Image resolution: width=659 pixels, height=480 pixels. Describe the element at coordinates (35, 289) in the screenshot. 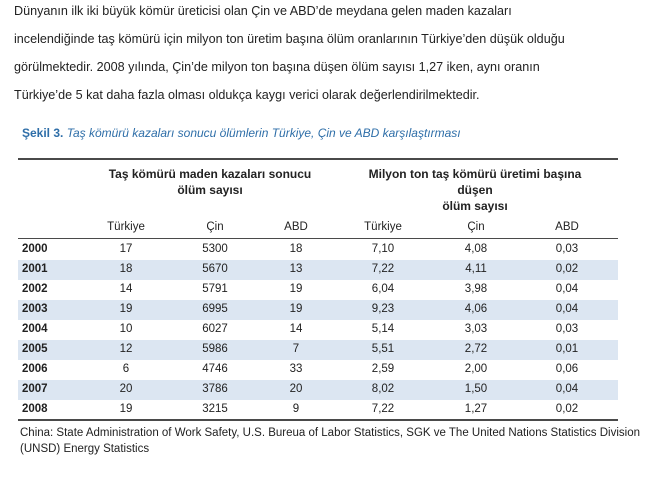

I see `row-year: 2002` at that location.